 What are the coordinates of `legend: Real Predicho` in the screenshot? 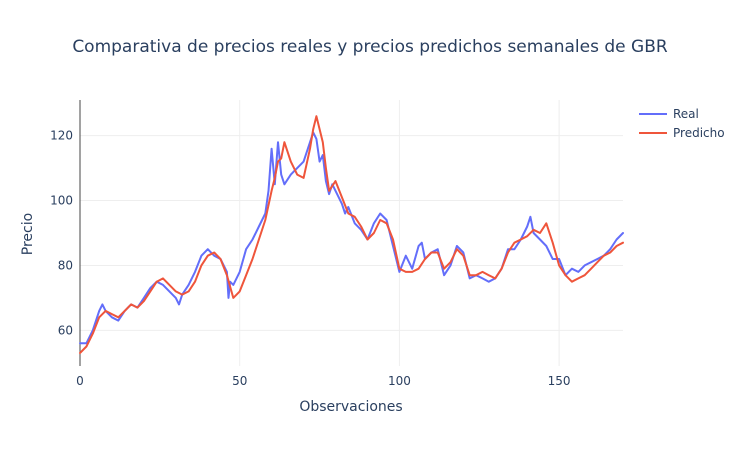 It's located at (682, 123).